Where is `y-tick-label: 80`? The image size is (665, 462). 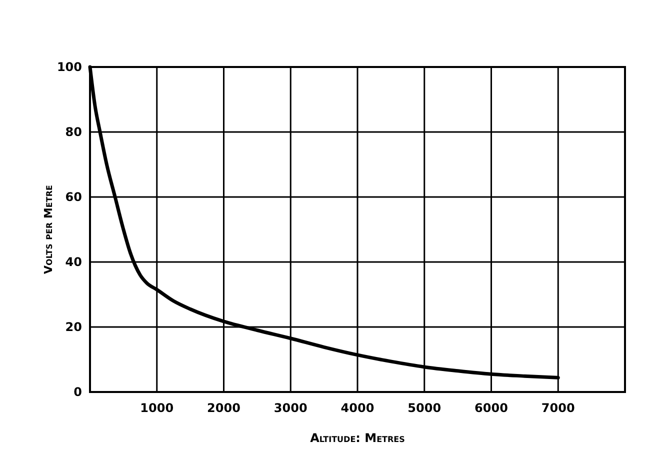 y-tick-label: 80 is located at coordinates (73, 132).